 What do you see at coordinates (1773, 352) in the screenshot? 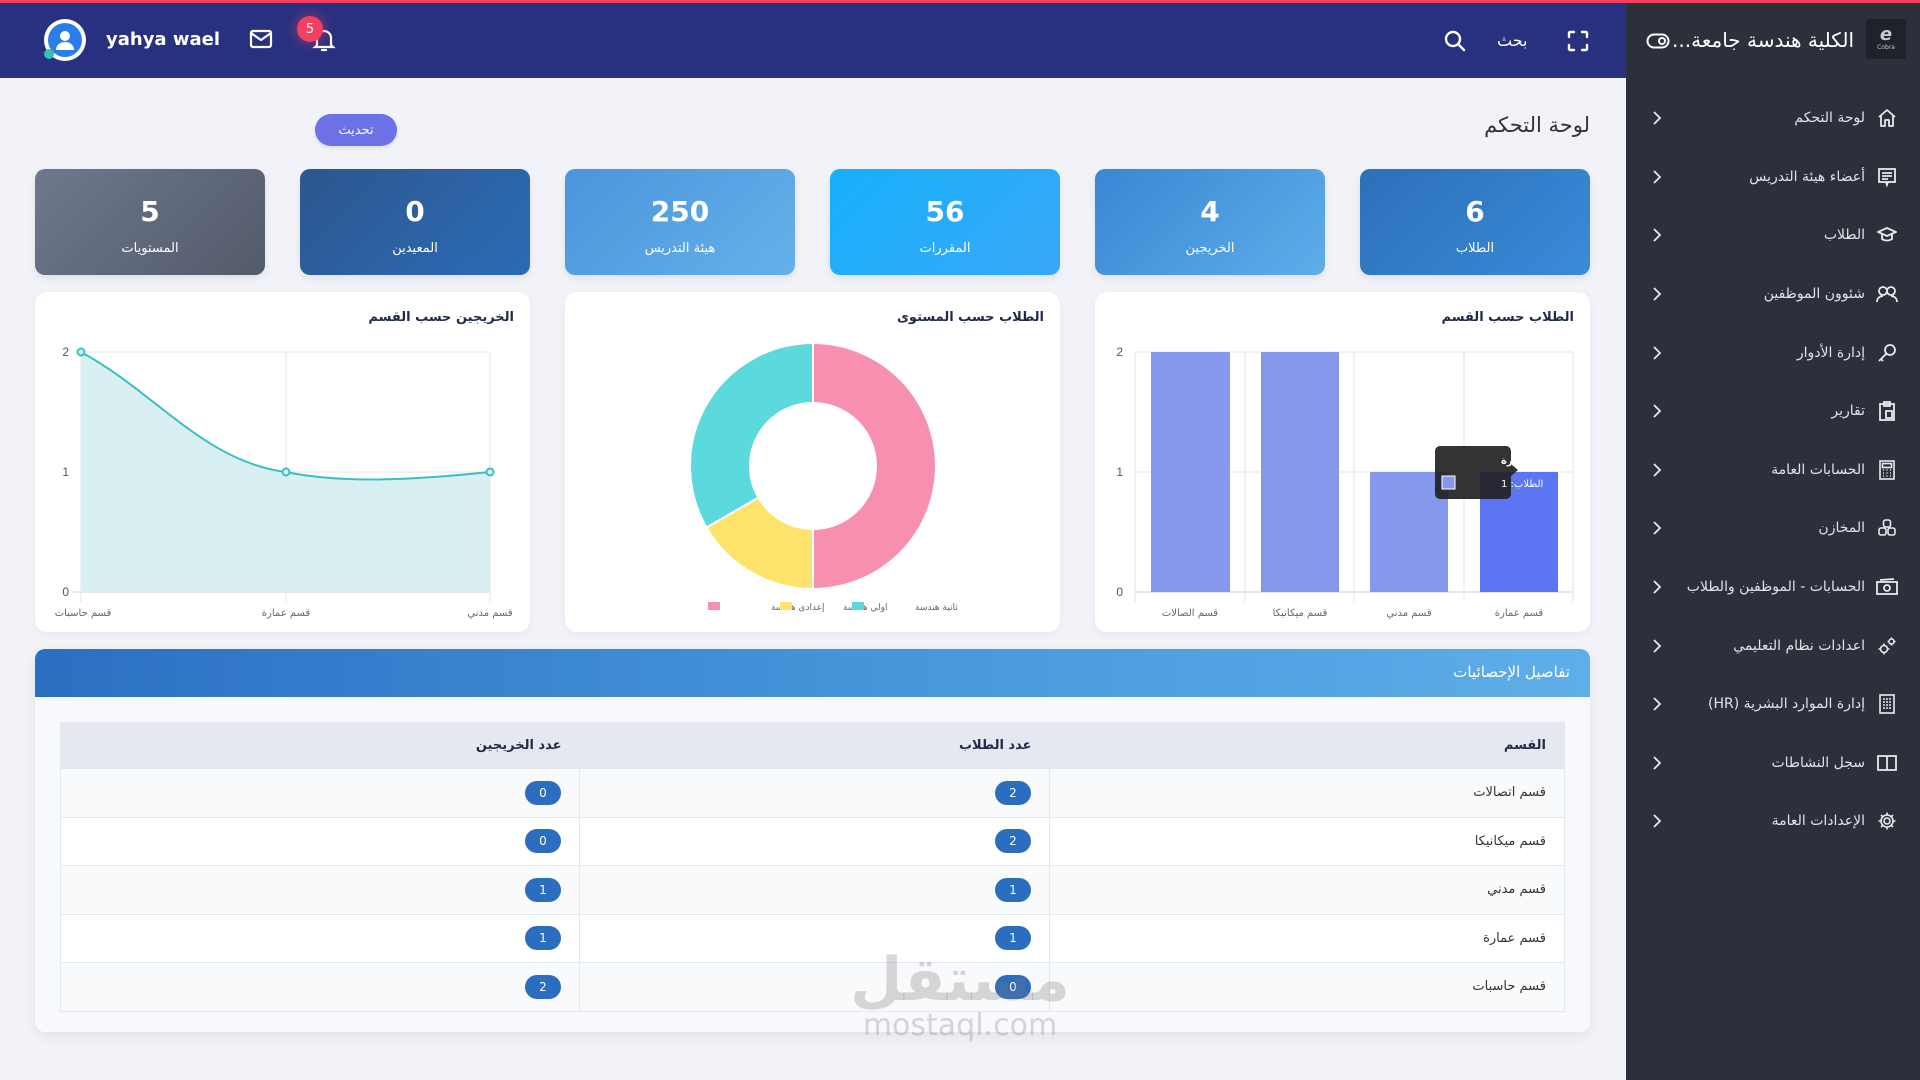
I see `sidebar-item-roles: إدارة الأدوار` at bounding box center [1773, 352].